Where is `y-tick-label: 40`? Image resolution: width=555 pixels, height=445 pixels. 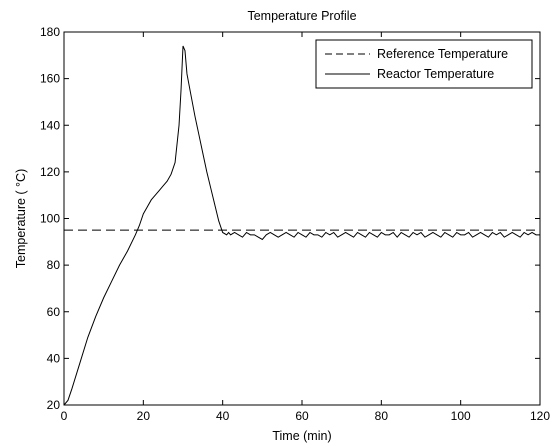
y-tick-label: 40 is located at coordinates (54, 358).